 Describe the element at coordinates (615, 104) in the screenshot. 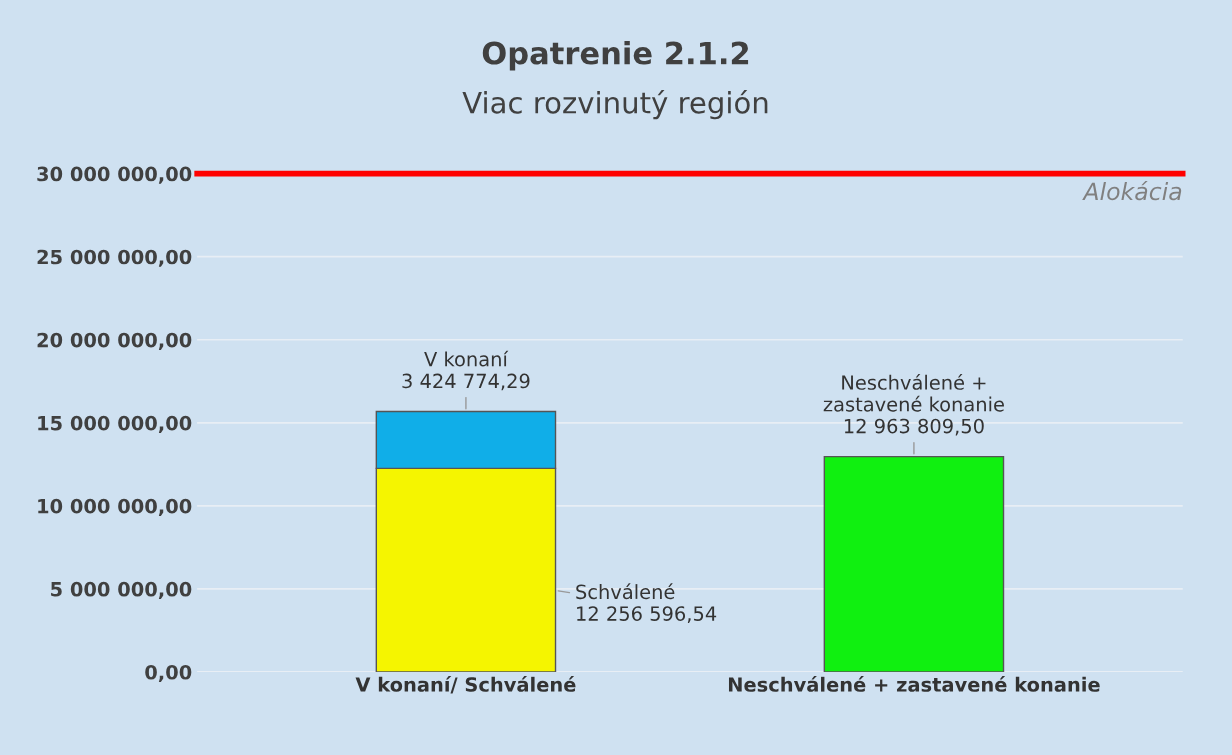

I see `chart-subtitle: Viac rozvinutý región` at that location.